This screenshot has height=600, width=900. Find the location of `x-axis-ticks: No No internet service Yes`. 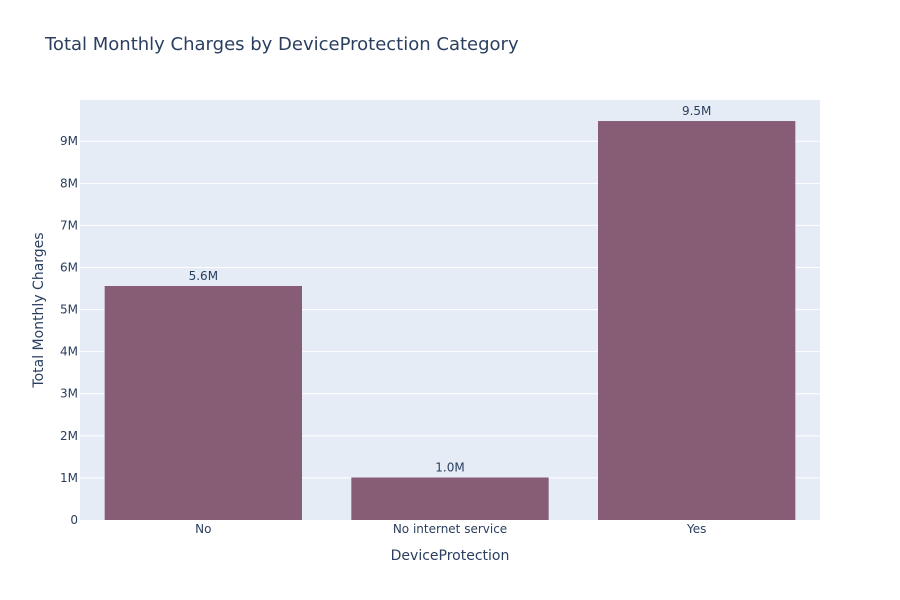

x-axis-ticks: No No internet service Yes is located at coordinates (450, 529).